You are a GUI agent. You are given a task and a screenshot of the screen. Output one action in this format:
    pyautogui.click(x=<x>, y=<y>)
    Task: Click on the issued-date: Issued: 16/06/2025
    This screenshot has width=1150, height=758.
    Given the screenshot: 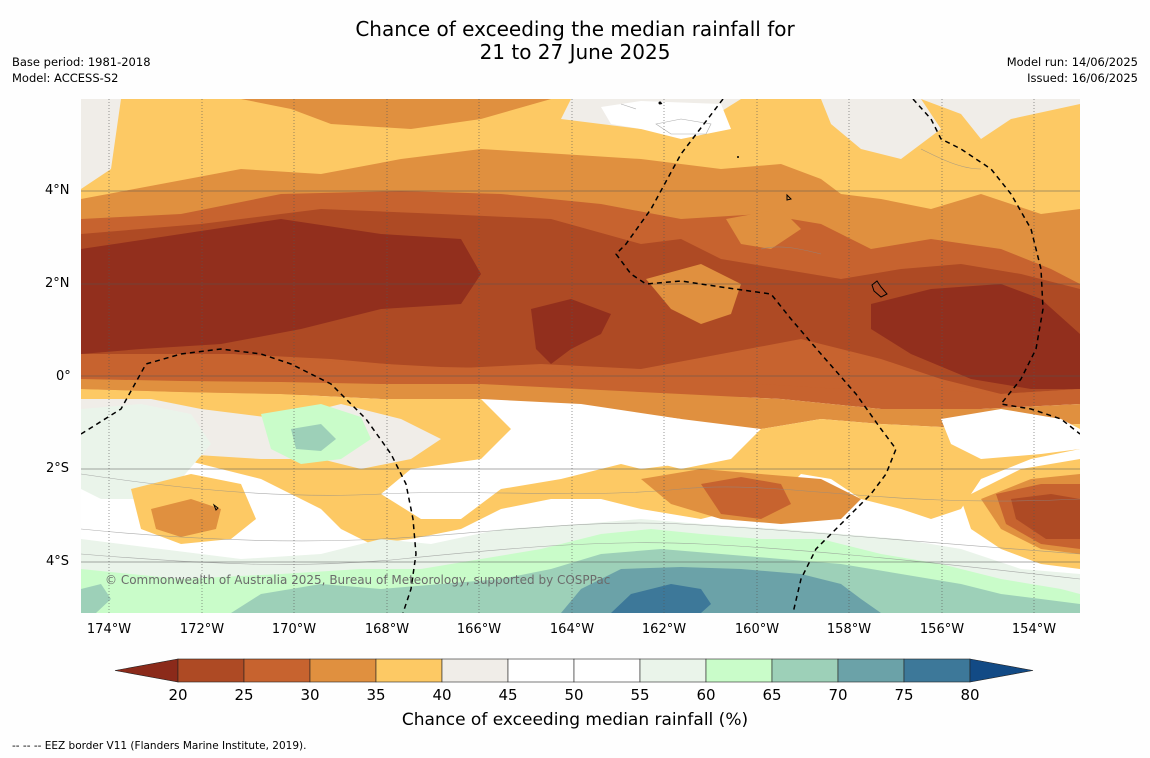 What is the action you would take?
    pyautogui.click(x=1082, y=78)
    